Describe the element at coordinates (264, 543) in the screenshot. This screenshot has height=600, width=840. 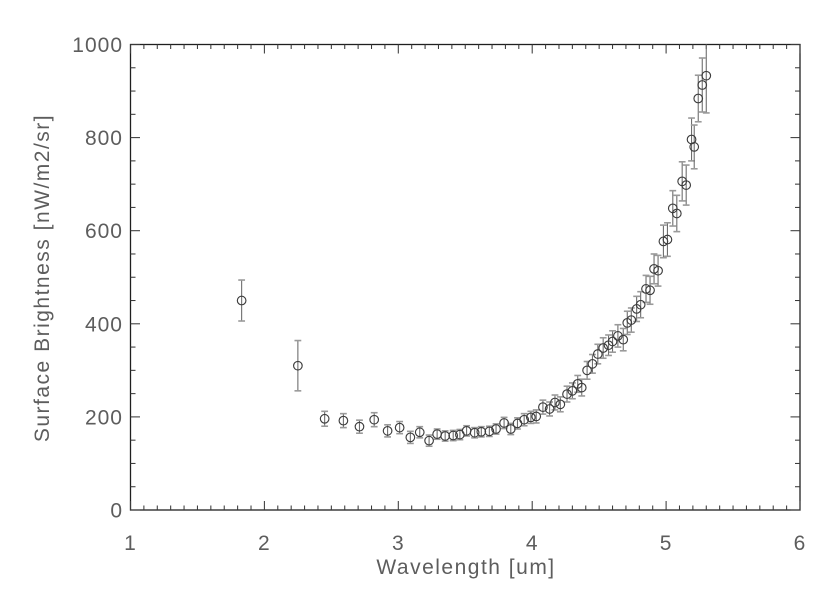
I see `x-tick-label: 2` at that location.